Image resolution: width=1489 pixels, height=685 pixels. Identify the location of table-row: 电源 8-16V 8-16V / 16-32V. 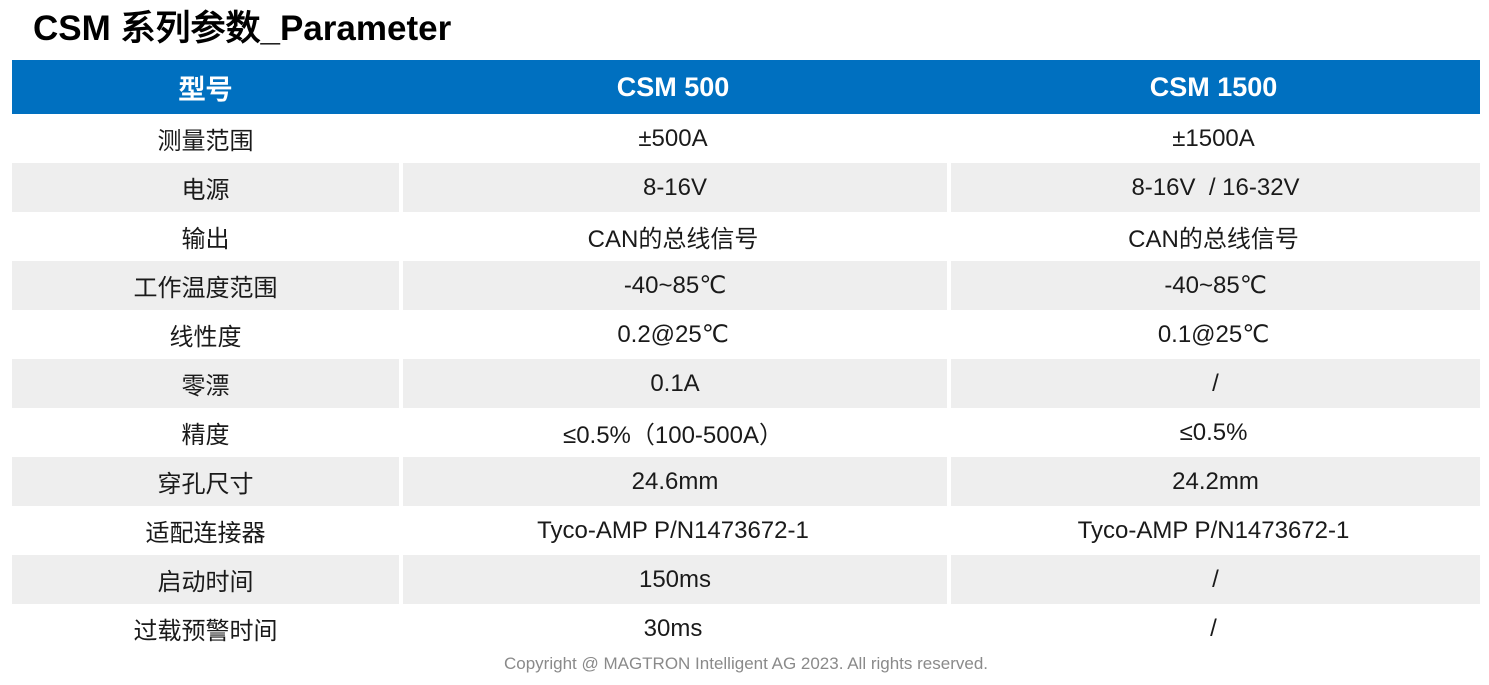
(746, 187).